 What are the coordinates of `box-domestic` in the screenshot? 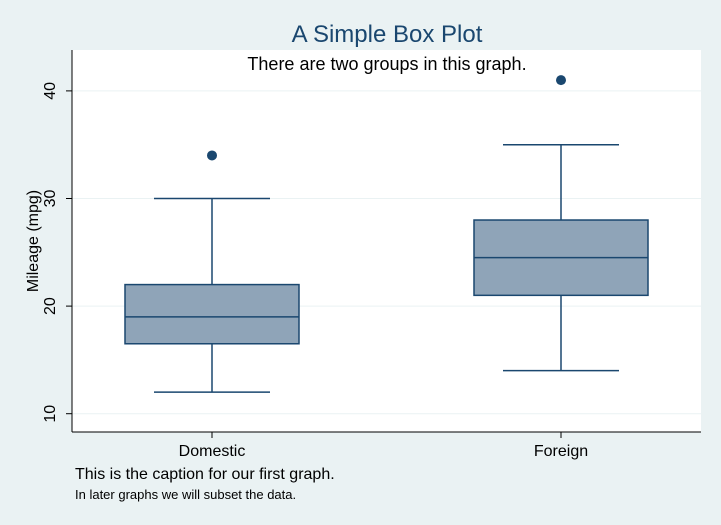 It's located at (212, 271).